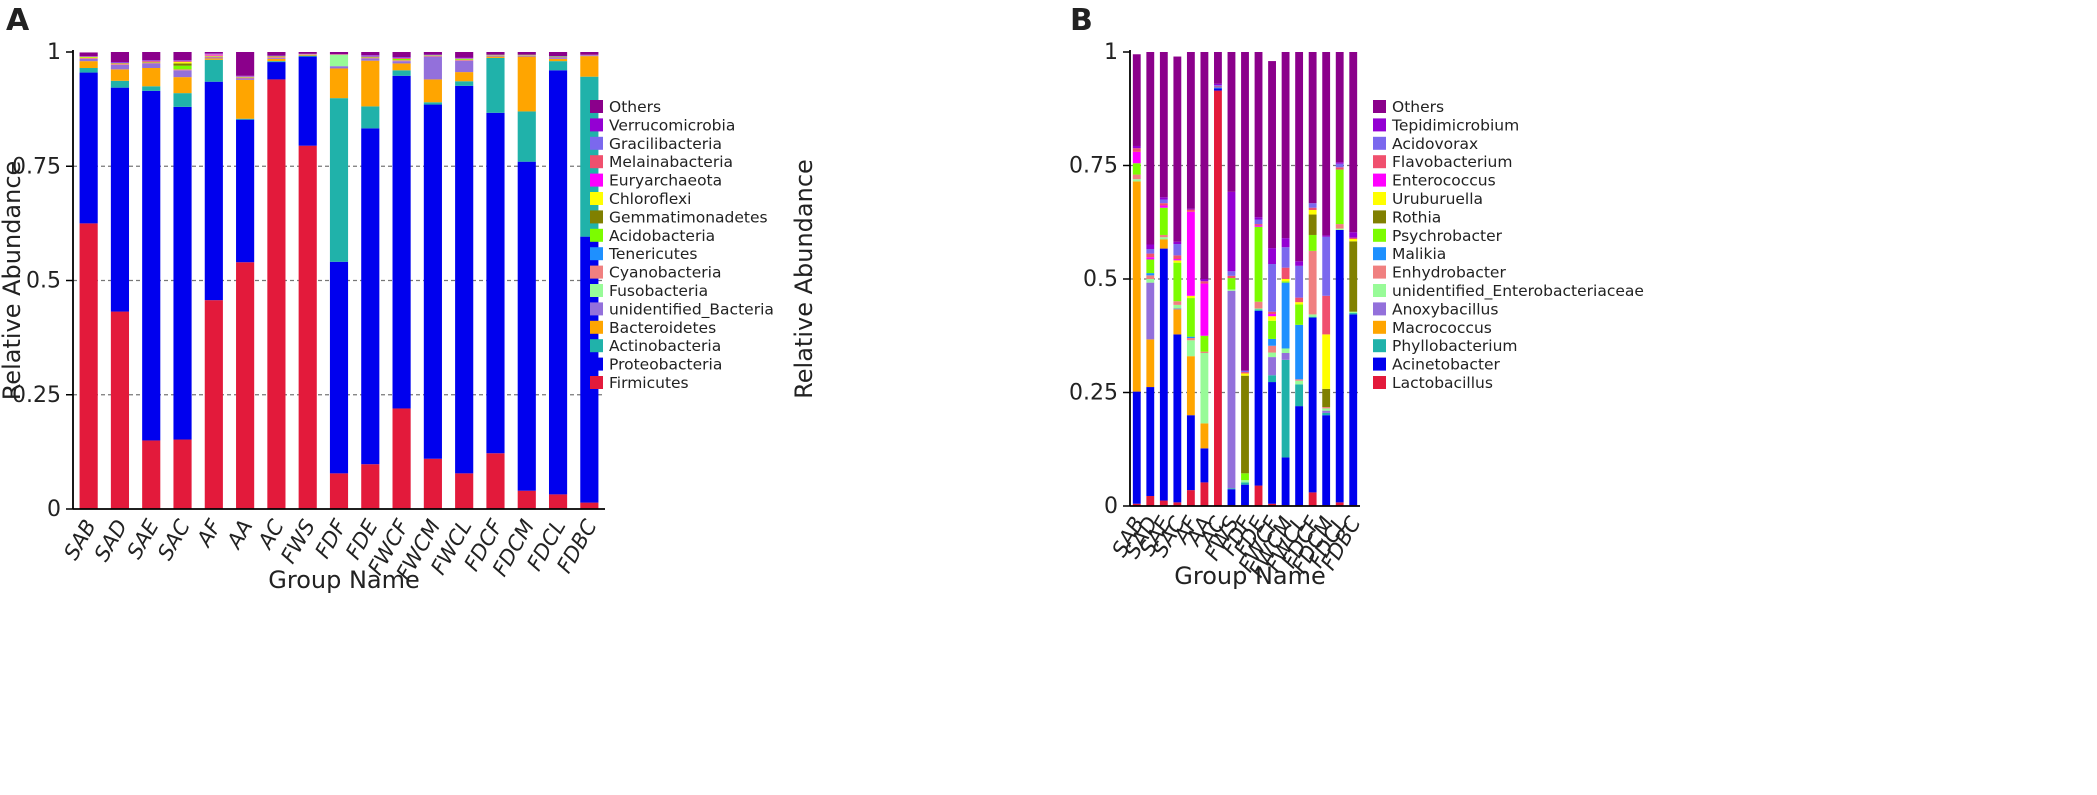 This screenshot has width=2097, height=795. What do you see at coordinates (1442, 328) in the screenshot?
I see `legend-label: Macrococcus` at bounding box center [1442, 328].